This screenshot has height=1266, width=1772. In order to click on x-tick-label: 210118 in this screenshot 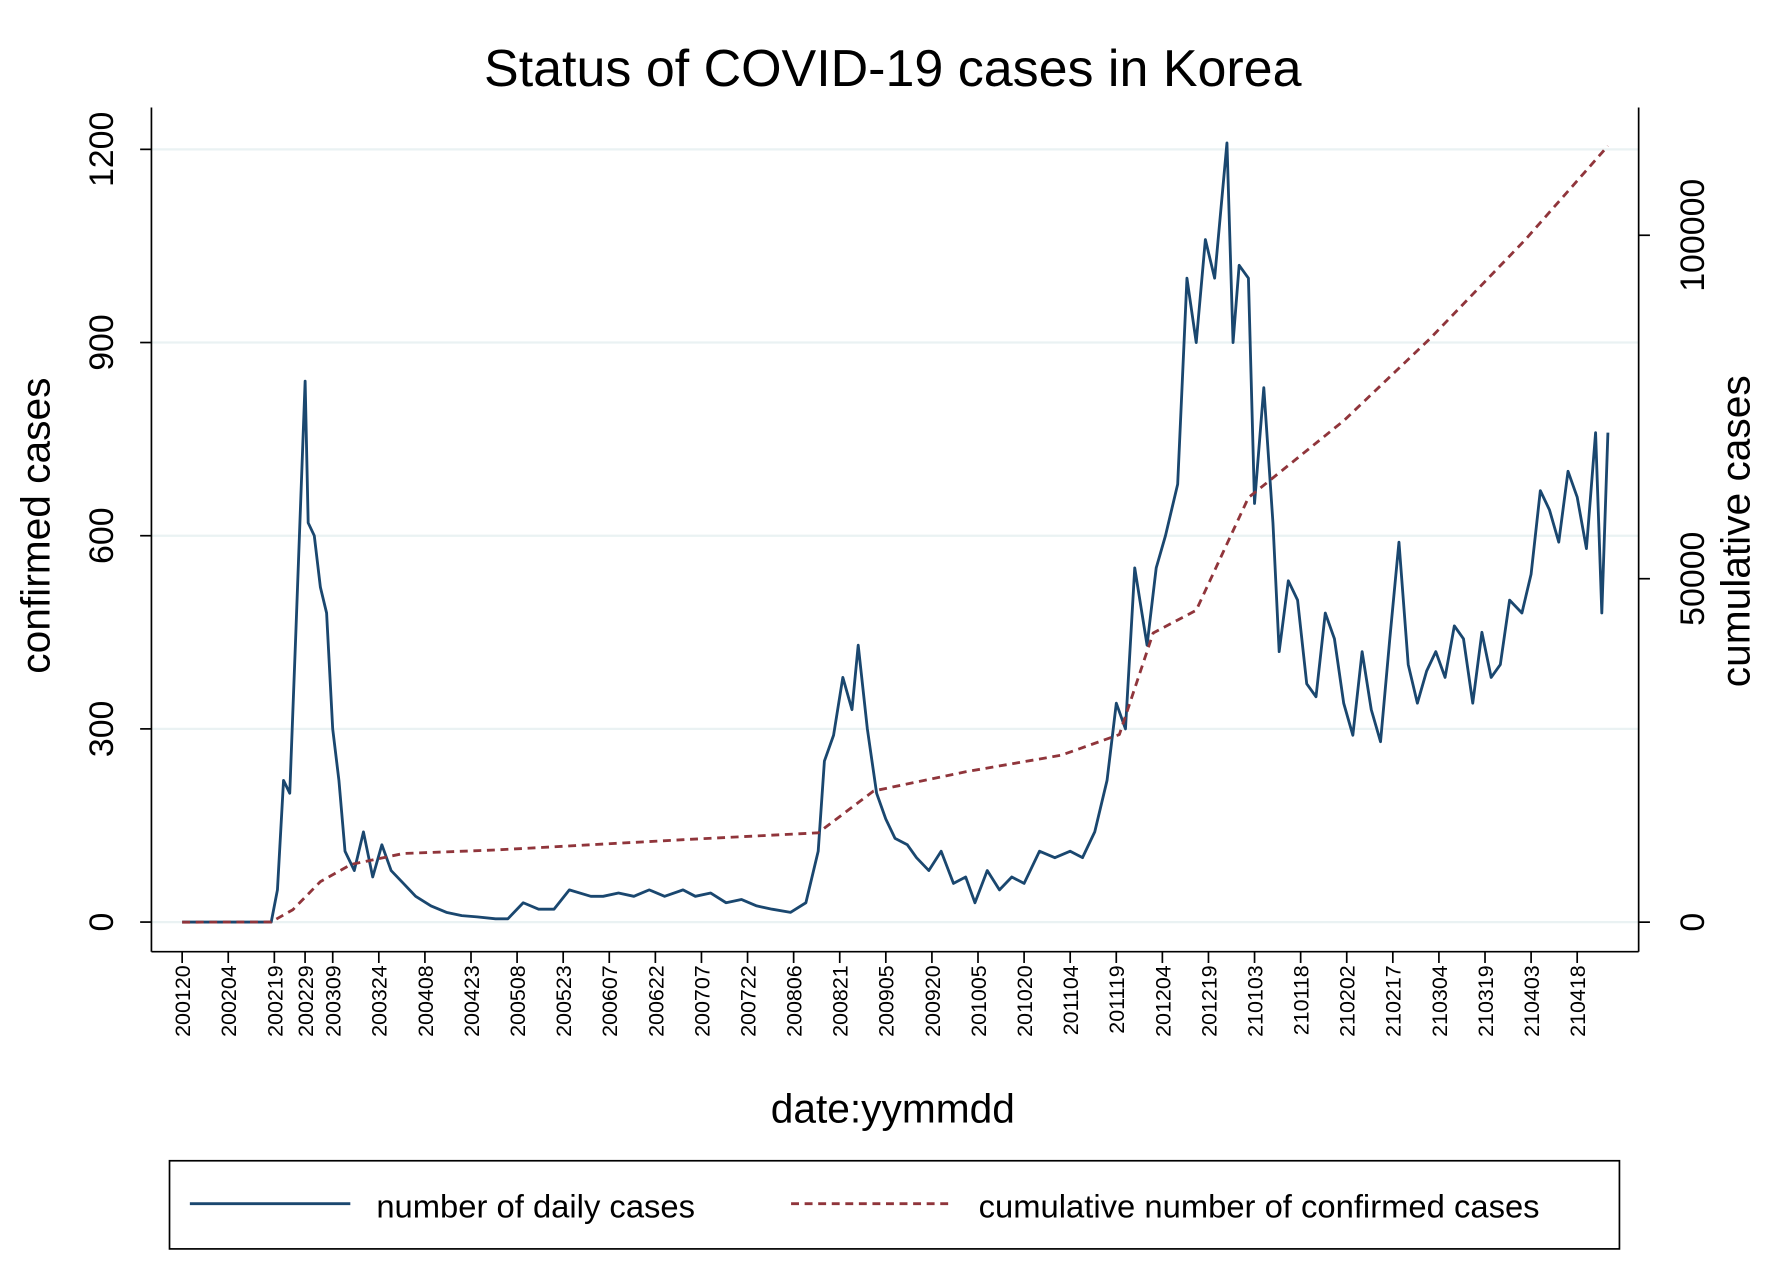, I will do `click(1302, 1000)`.